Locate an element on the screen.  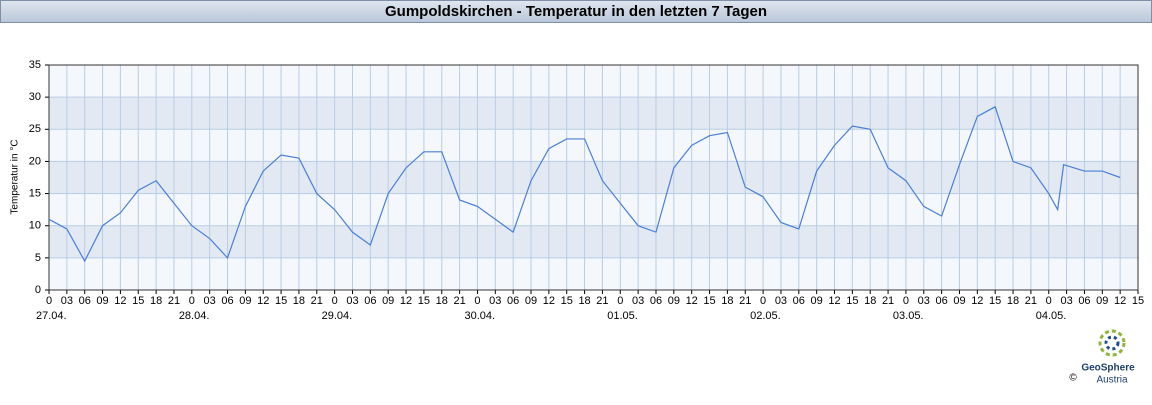
date-label: 27.04. is located at coordinates (51, 316).